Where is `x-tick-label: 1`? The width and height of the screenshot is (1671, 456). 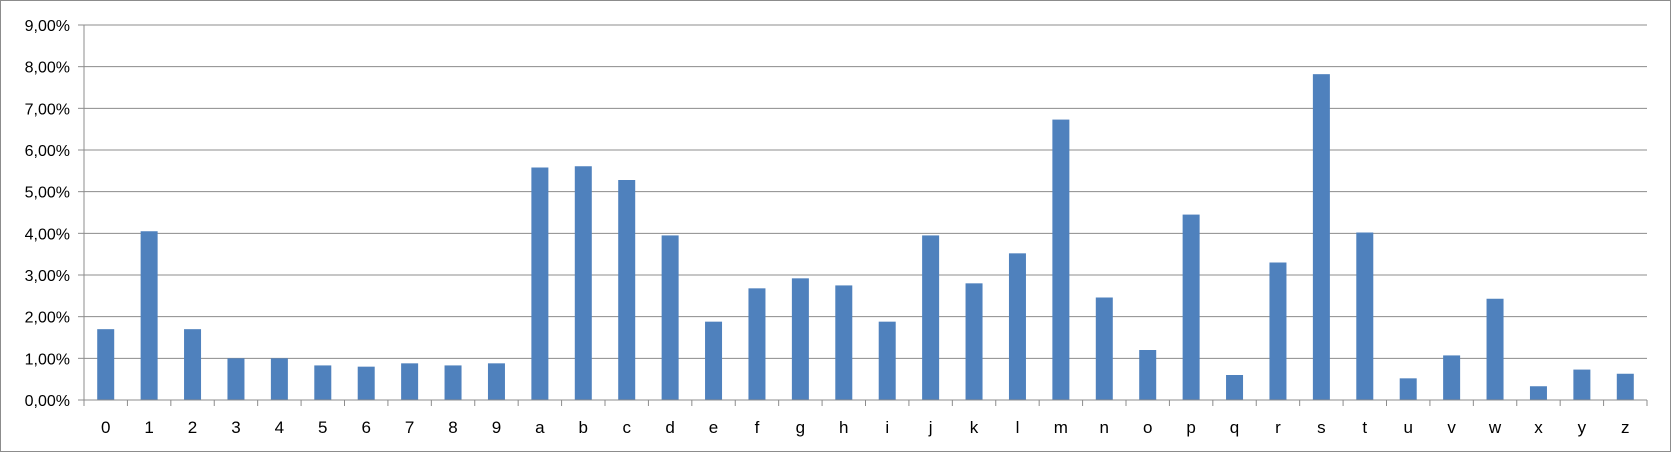
x-tick-label: 1 is located at coordinates (148, 427).